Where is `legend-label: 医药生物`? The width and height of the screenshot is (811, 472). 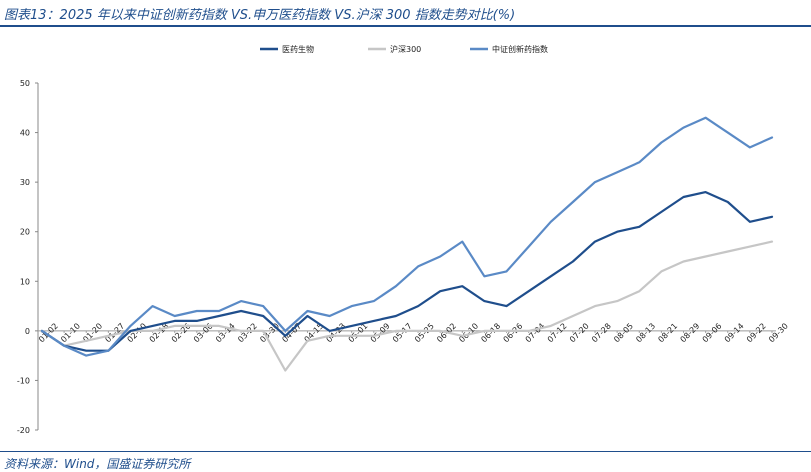 legend-label: 医药生物 is located at coordinates (298, 49).